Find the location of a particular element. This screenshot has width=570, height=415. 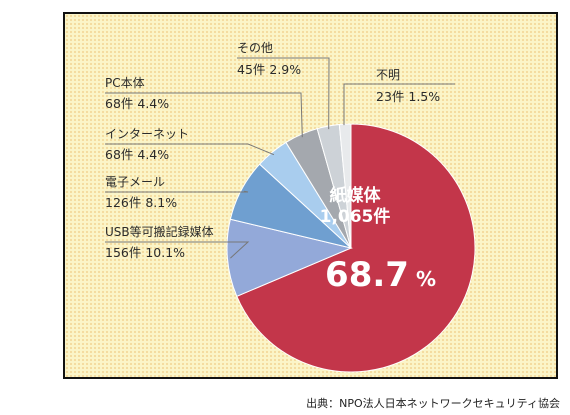

slice-label-percent-0: 68.7 is located at coordinates (367, 275).